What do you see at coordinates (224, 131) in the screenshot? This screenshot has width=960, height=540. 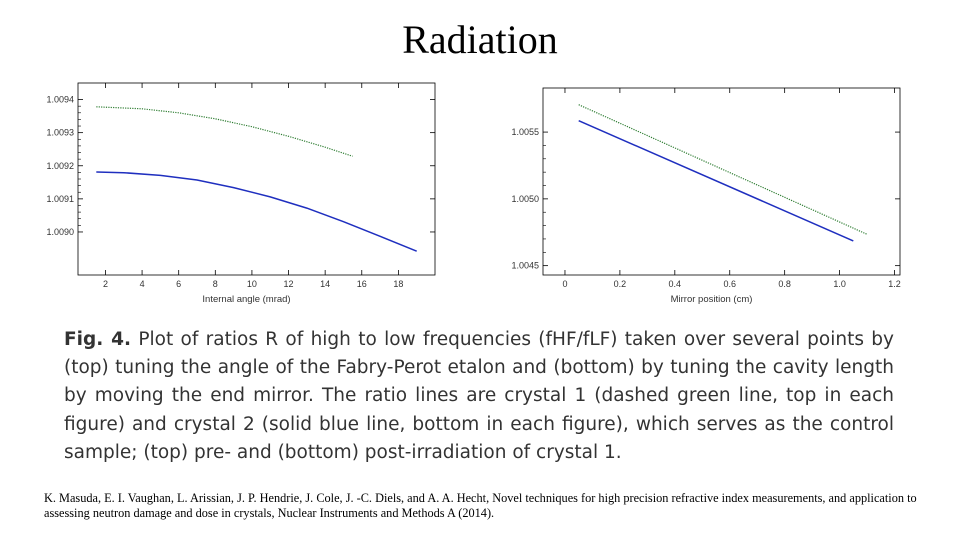 I see `chart1-series-dotted-green` at bounding box center [224, 131].